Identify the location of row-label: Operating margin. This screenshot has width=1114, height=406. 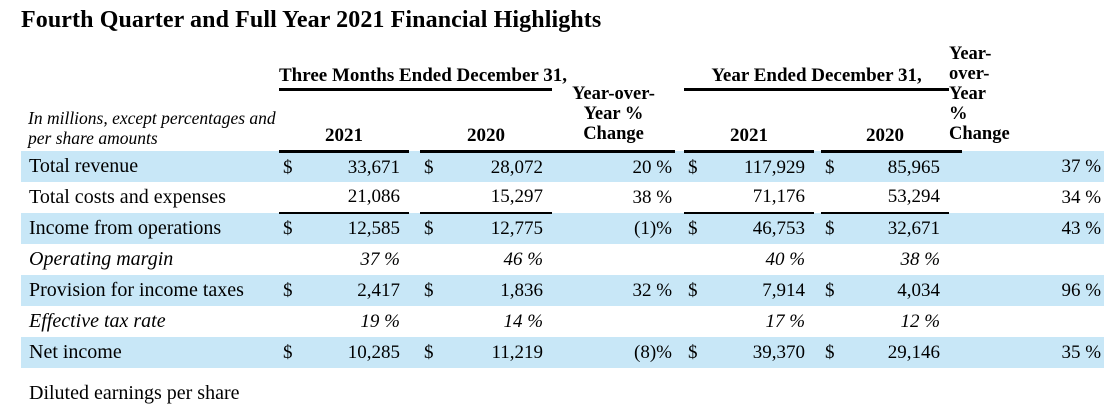
(101, 259).